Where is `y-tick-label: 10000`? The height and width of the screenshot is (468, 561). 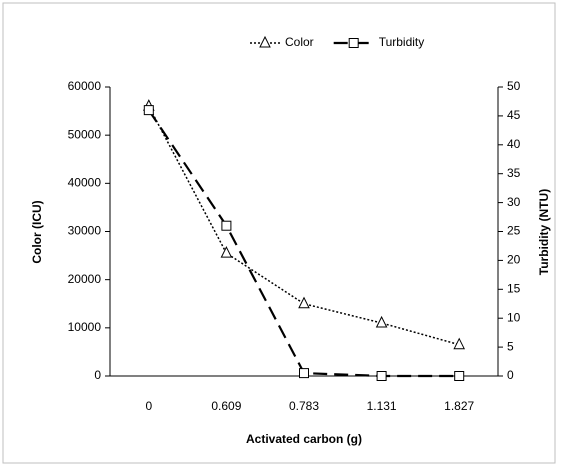 y-tick-label: 10000 is located at coordinates (85, 327).